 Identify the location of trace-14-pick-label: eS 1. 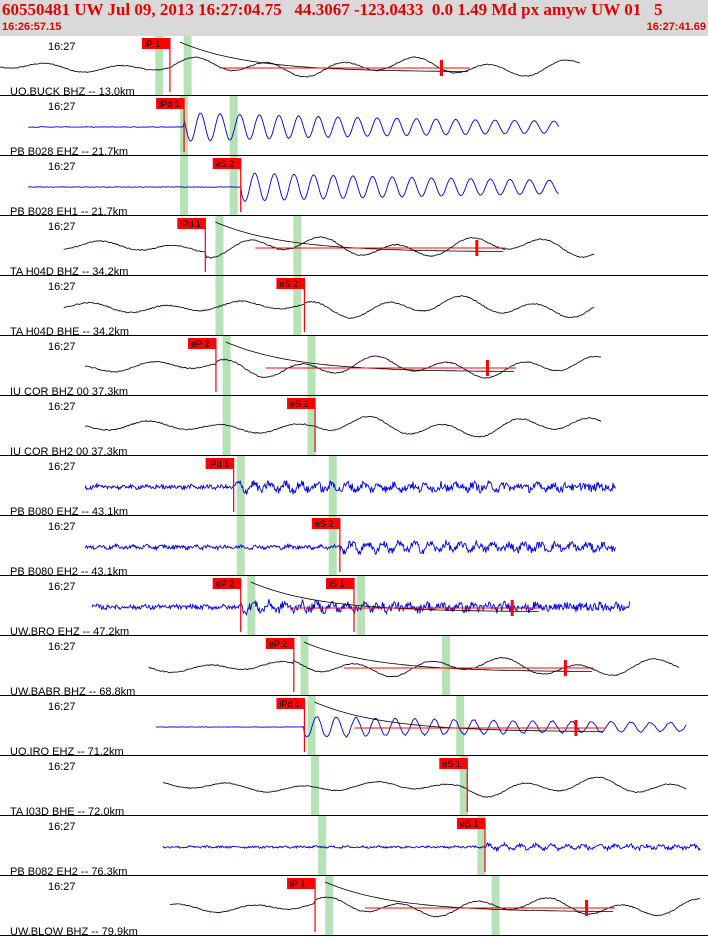
(469, 824).